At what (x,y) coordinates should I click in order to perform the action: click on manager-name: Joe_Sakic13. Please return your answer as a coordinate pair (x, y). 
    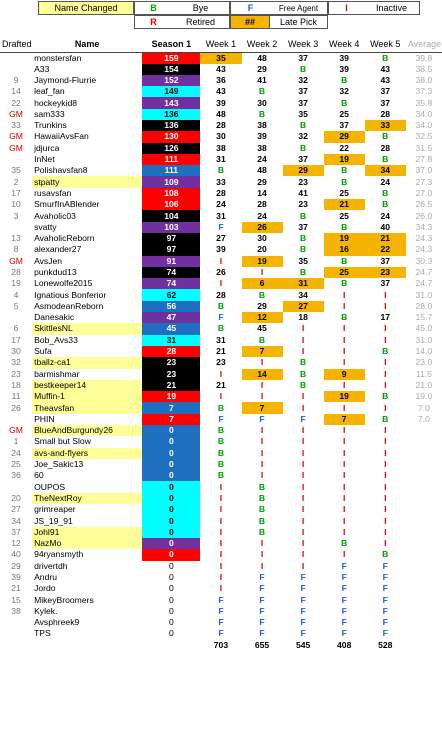
    Looking at the image, I should click on (59, 464).